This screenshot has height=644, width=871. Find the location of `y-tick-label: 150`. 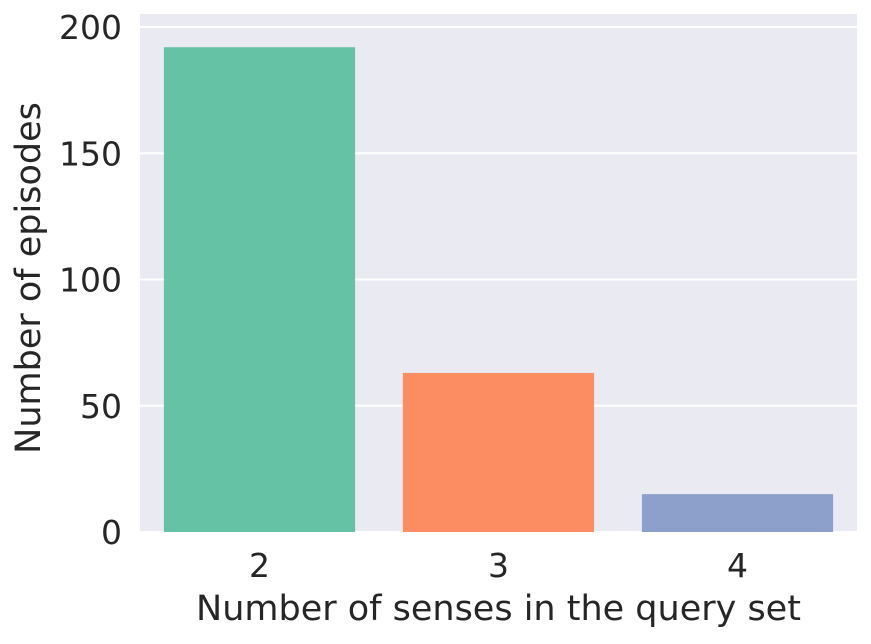

y-tick-label: 150 is located at coordinates (90, 153).